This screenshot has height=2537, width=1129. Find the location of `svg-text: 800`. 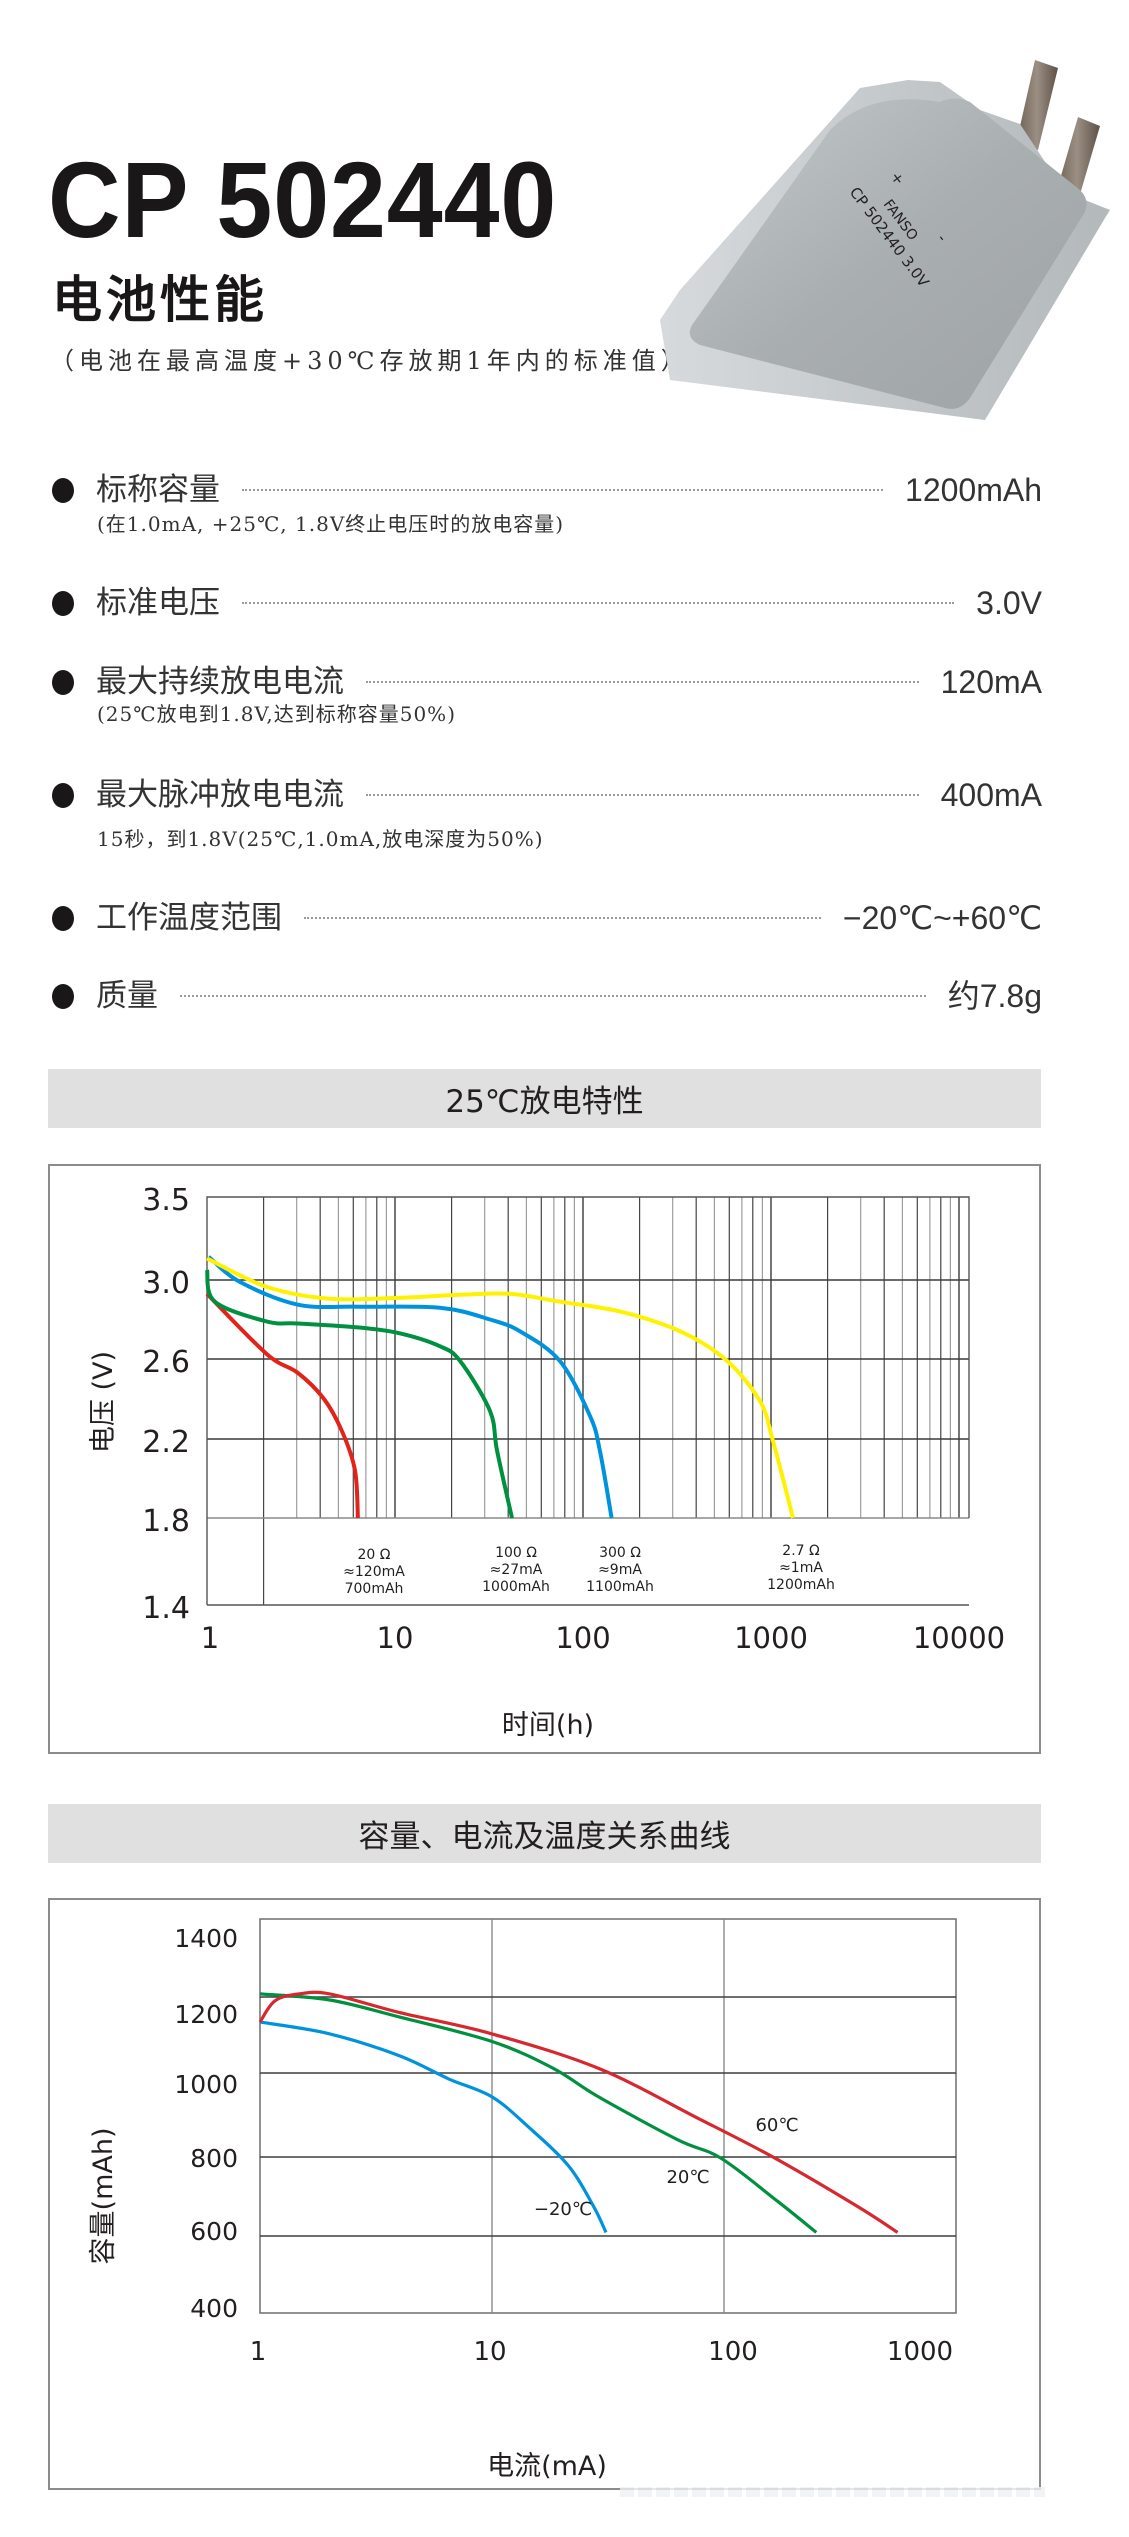

svg-text: 800 is located at coordinates (214, 2158).